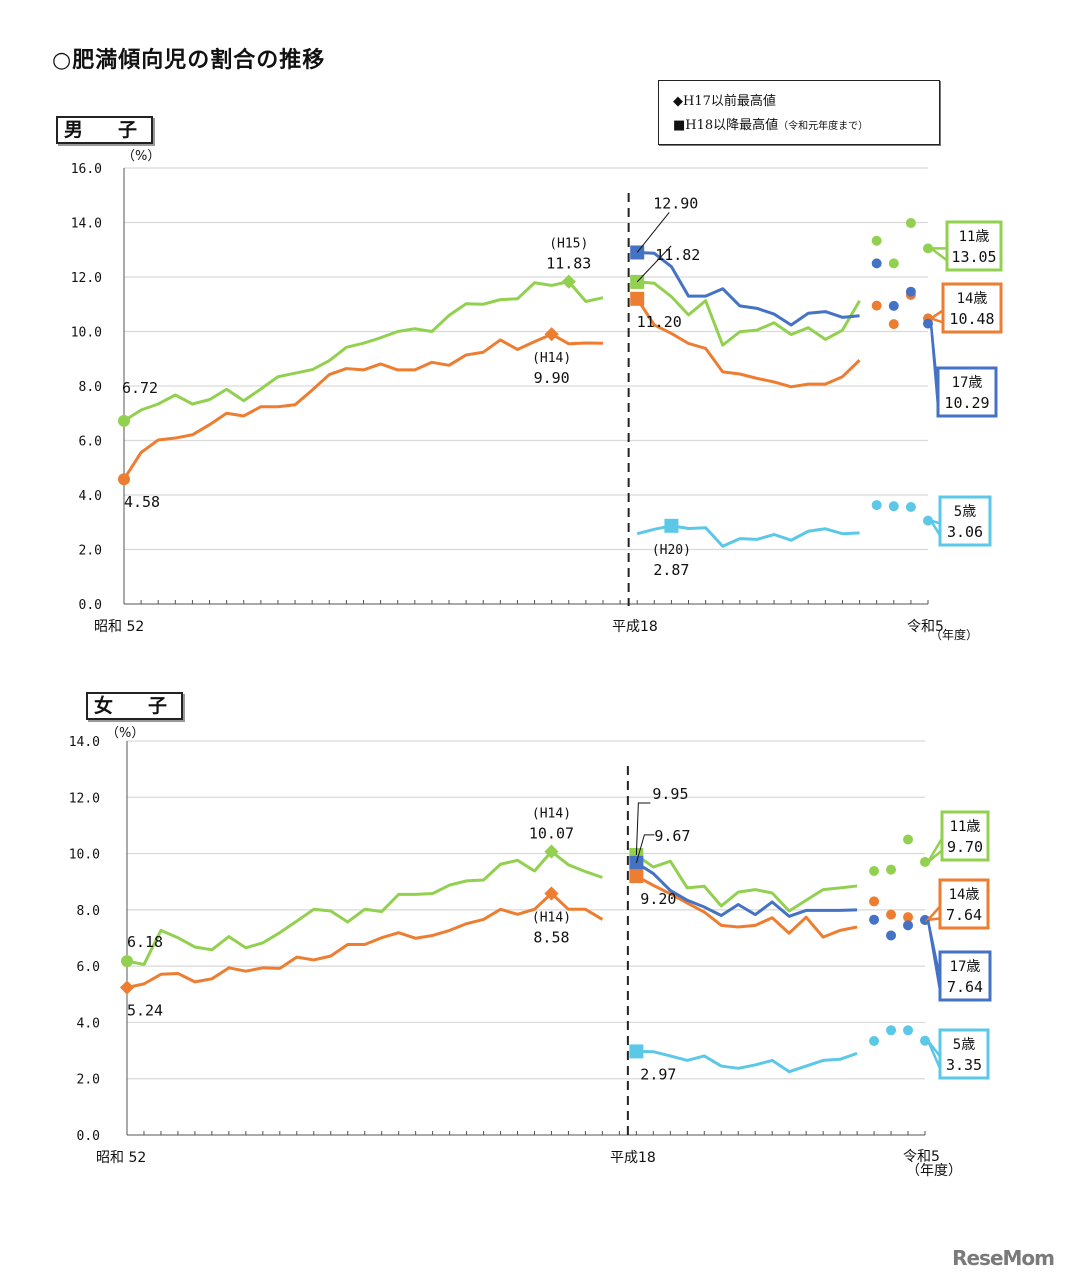 This screenshot has height=1280, width=1068. What do you see at coordinates (672, 836) in the screenshot?
I see `annotation-label: 9.67` at bounding box center [672, 836].